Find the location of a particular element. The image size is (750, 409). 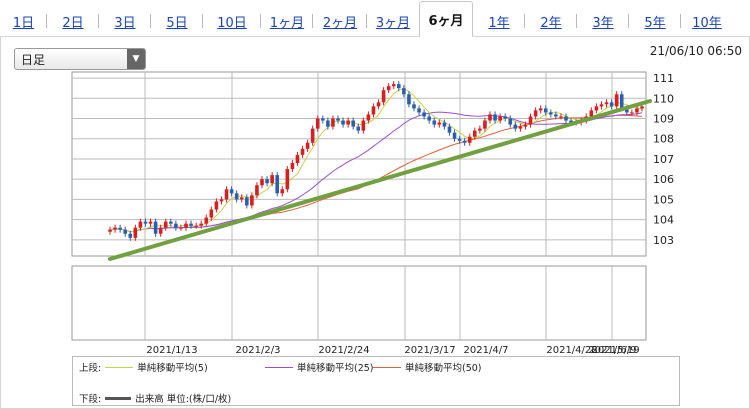

y-tick-label: 108 is located at coordinates (663, 139).